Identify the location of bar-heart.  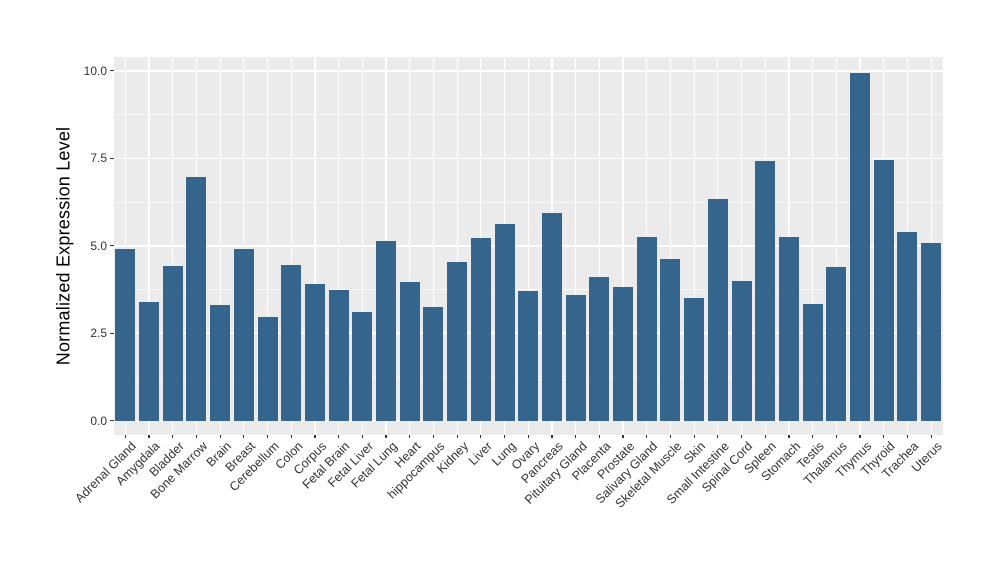
(409, 351).